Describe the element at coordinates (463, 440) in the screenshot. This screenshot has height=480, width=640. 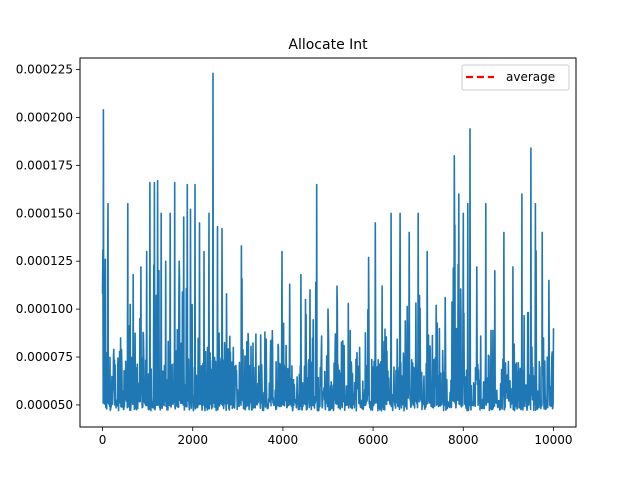
I see `x-tick-label: 8000` at that location.